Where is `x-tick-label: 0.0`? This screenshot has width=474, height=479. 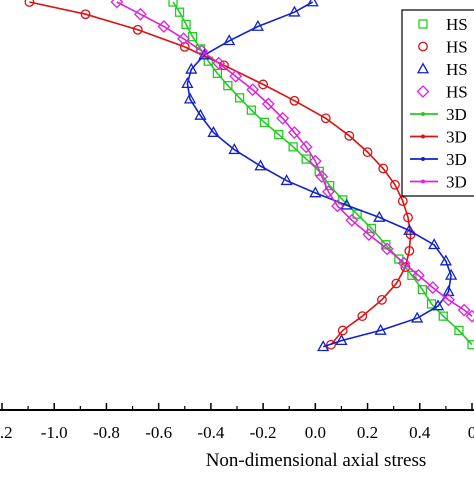 x-tick-label: 0.0 is located at coordinates (315, 432).